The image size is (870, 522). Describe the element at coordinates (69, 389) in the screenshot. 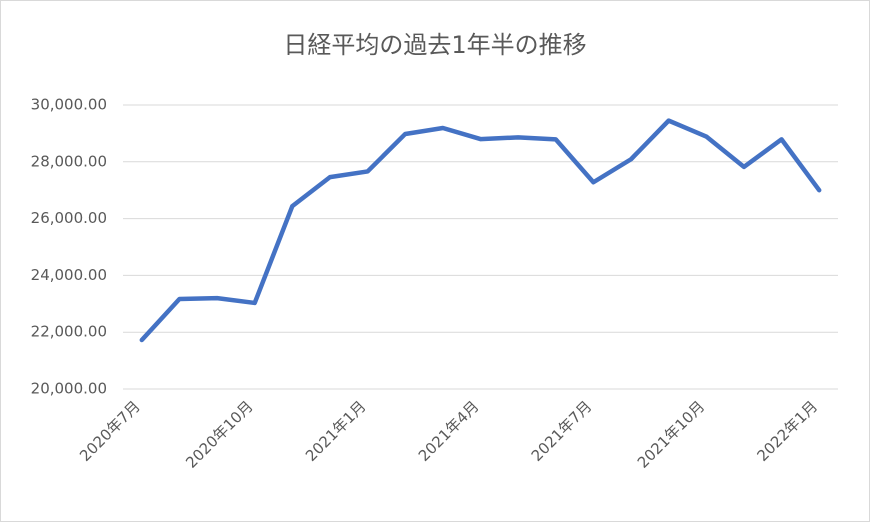

I see `y-tick-label: 20,000.00` at that location.